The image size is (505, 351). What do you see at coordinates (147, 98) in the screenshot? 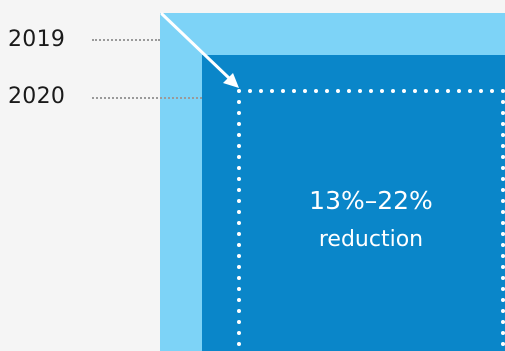
I see `leader-line-2020` at bounding box center [147, 98].